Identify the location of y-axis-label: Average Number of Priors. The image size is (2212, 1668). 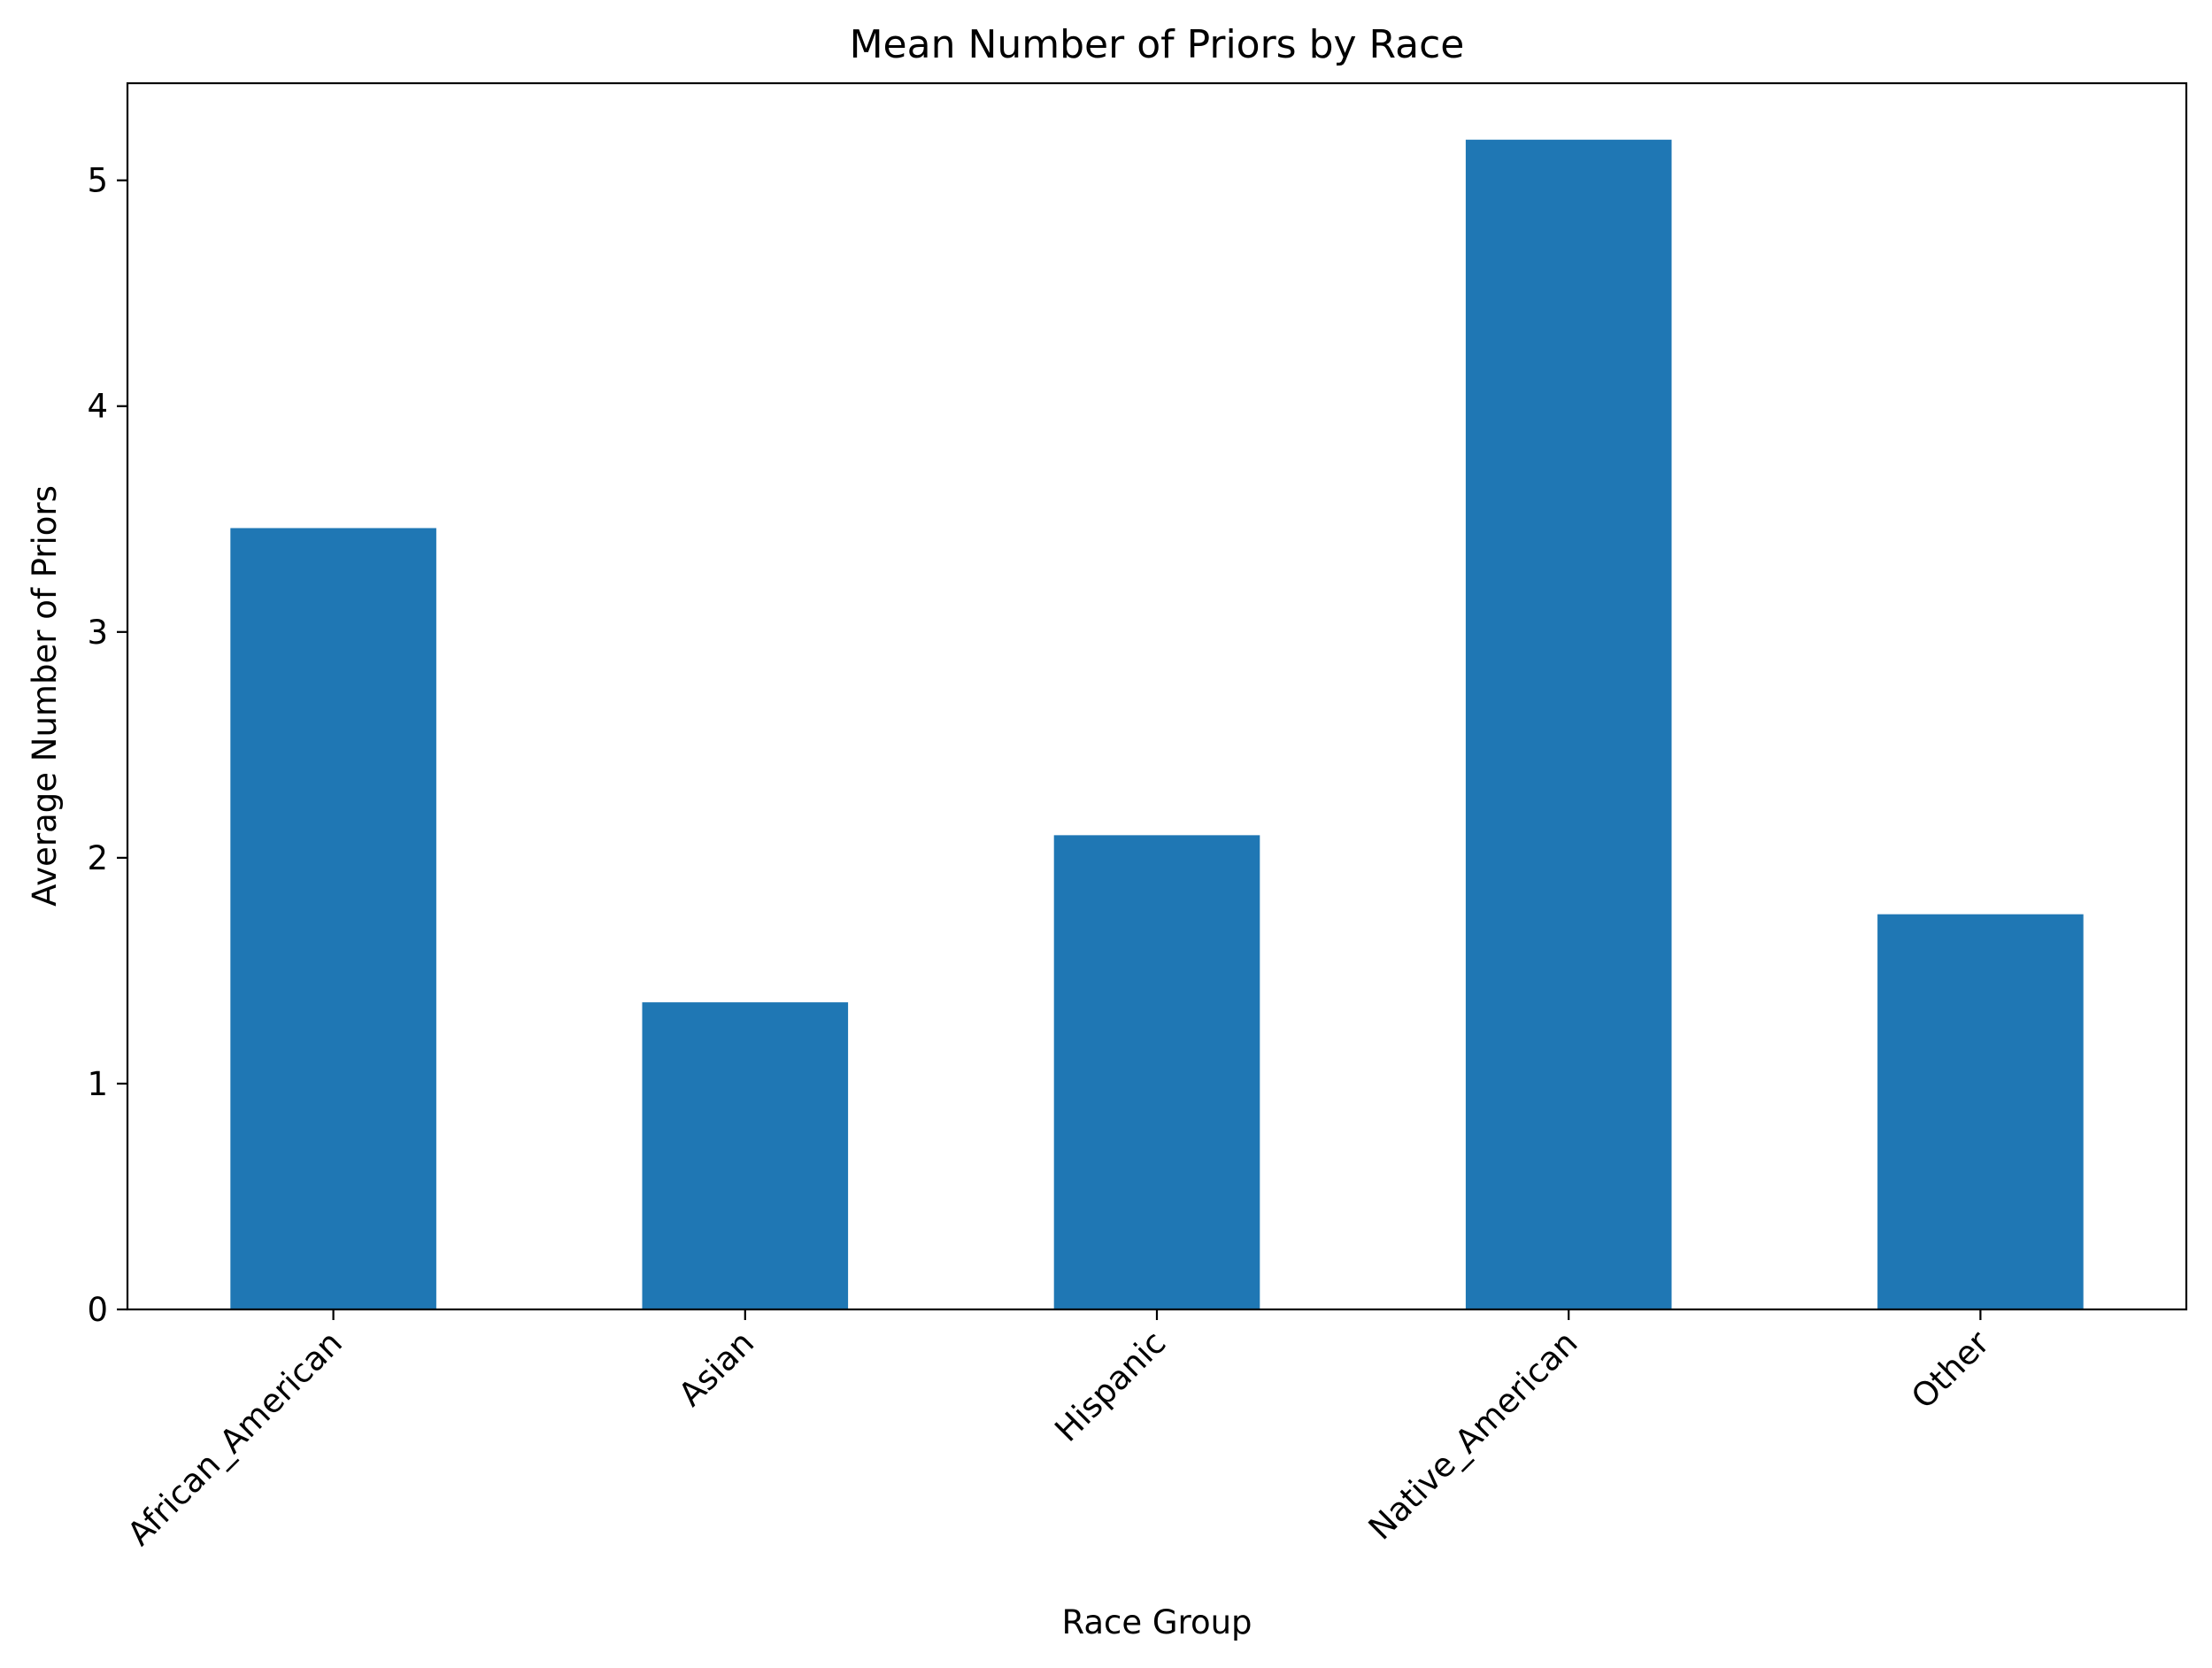
(45, 696).